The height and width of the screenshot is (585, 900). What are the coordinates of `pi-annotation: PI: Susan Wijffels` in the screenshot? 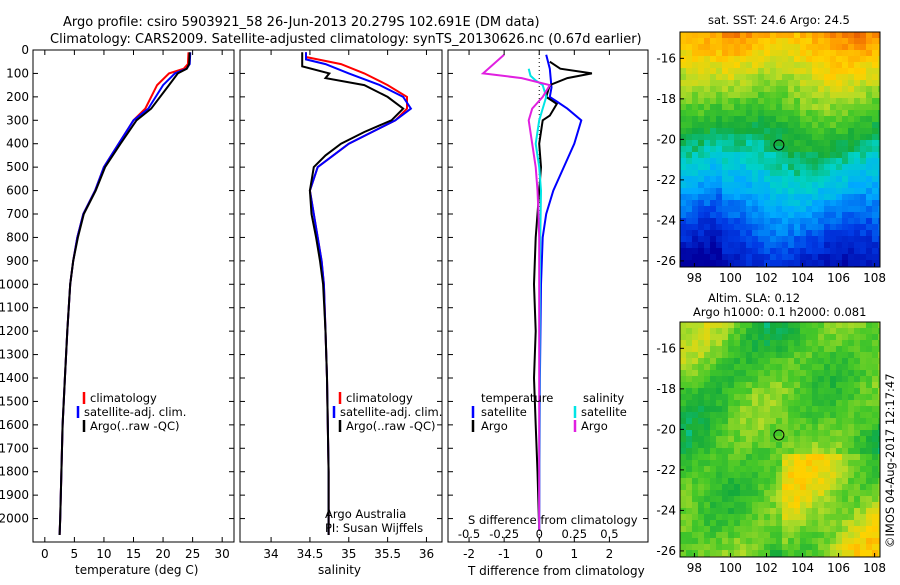 It's located at (374, 528).